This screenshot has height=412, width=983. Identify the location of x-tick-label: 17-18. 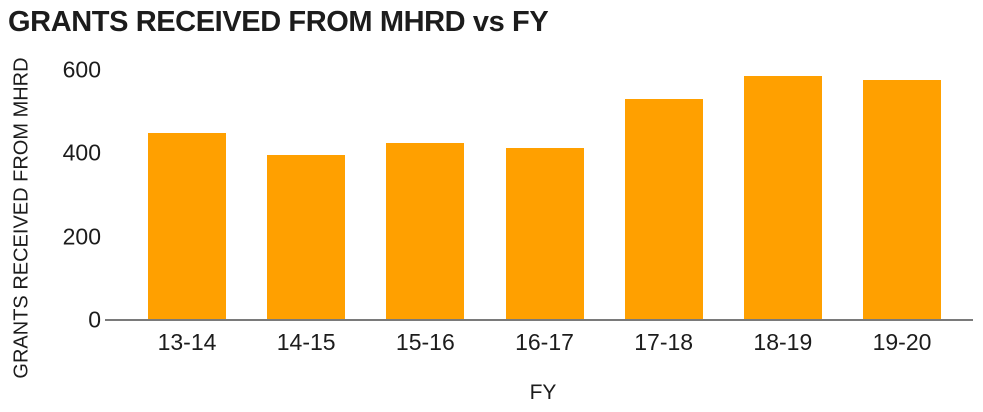
(664, 342).